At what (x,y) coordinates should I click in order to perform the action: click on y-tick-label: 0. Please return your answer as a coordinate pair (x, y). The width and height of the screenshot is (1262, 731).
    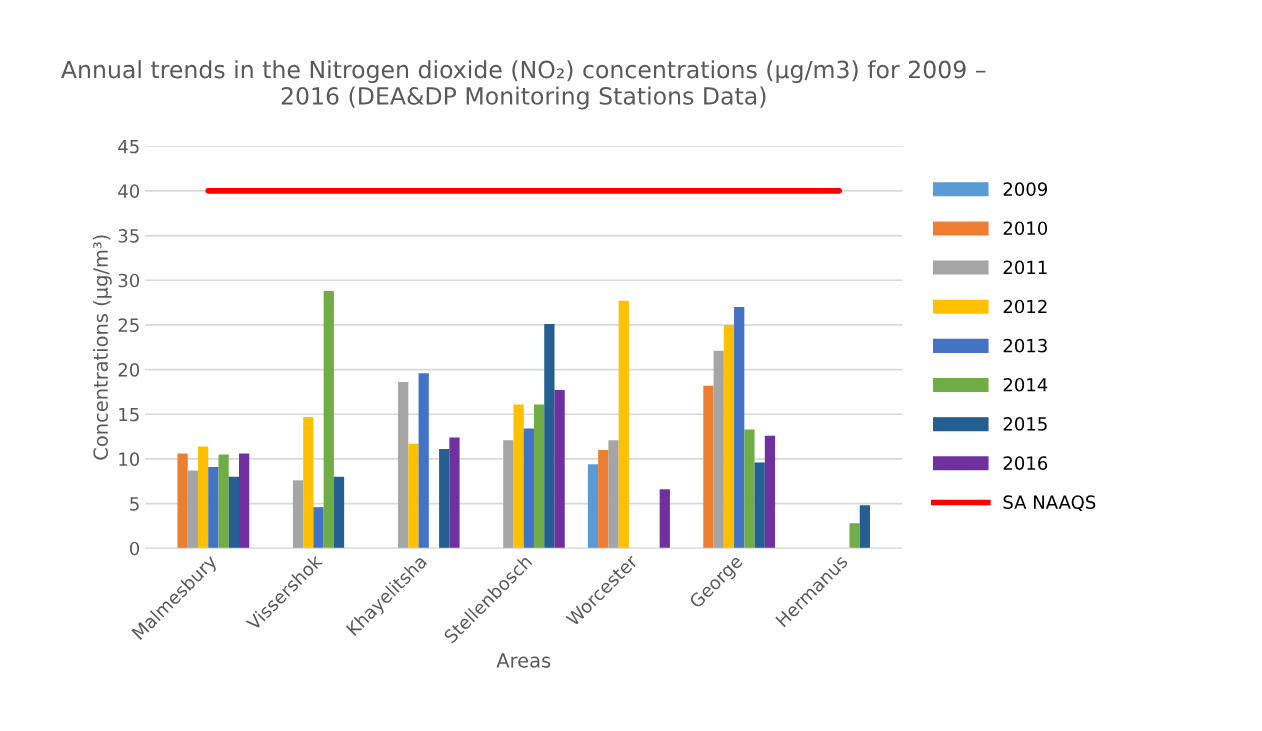
    Looking at the image, I should click on (134, 548).